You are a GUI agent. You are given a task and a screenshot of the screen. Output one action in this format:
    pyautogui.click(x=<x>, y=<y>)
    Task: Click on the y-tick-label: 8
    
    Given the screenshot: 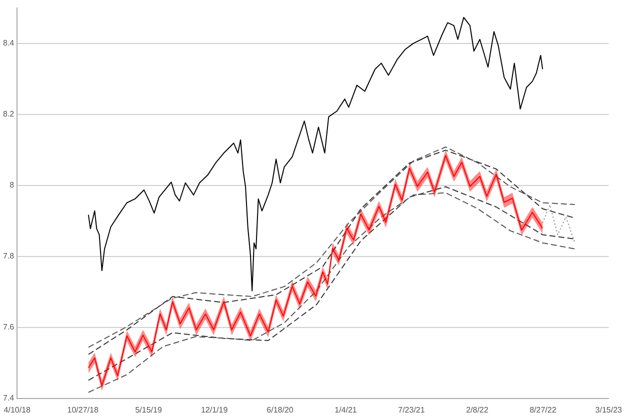 What is the action you would take?
    pyautogui.click(x=12, y=185)
    